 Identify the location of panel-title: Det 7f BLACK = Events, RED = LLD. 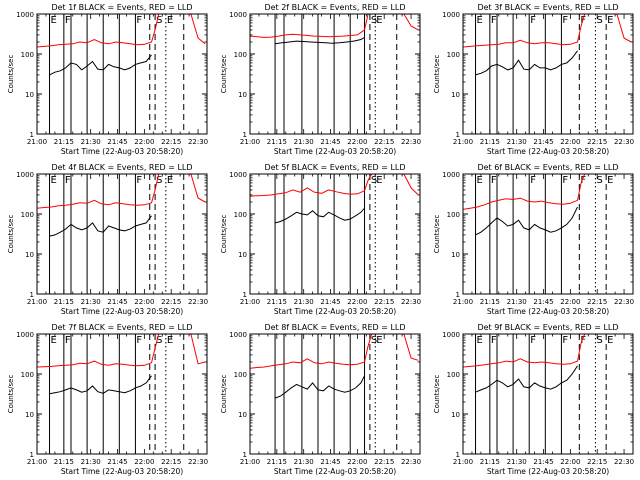
(121, 327).